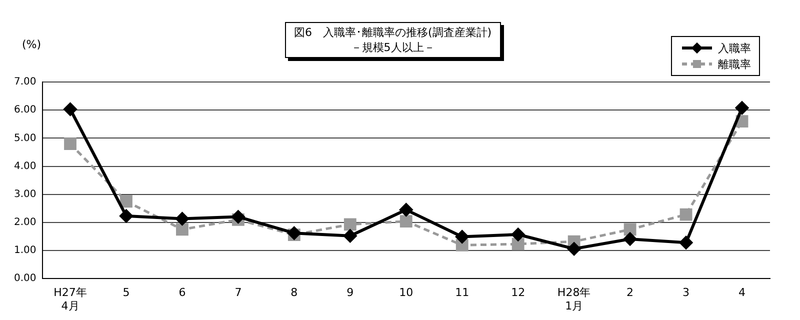 The width and height of the screenshot is (800, 320). What do you see at coordinates (294, 293) in the screenshot?
I see `x-tick-label: 8` at bounding box center [294, 293].